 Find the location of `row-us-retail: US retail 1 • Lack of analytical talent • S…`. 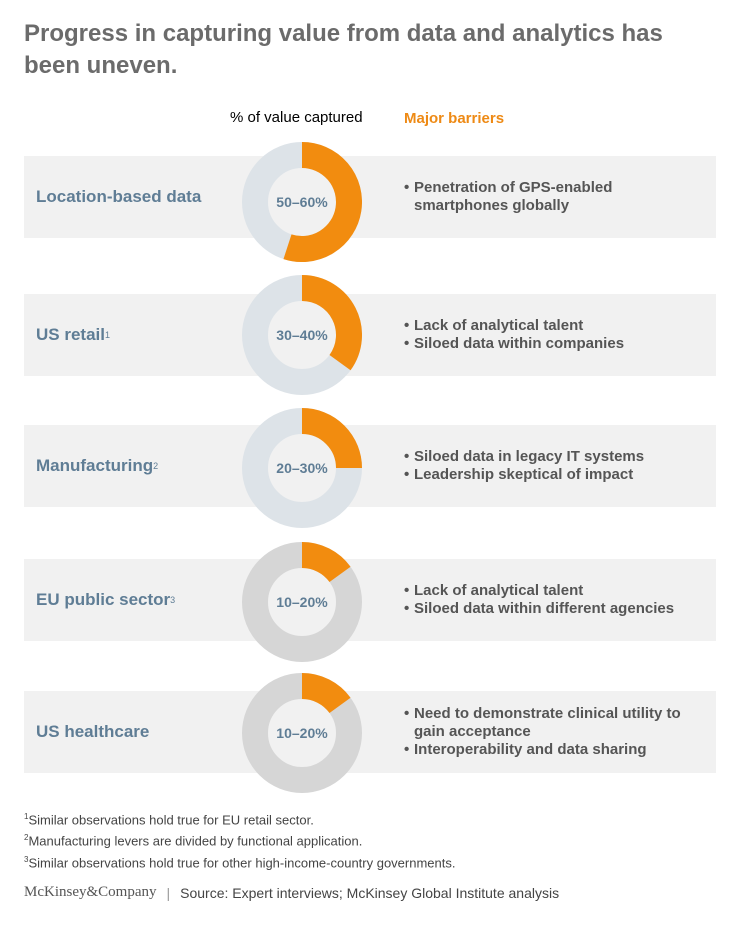

row-us-retail: US retail 1 • Lack of analytical talent • S… is located at coordinates (370, 335).